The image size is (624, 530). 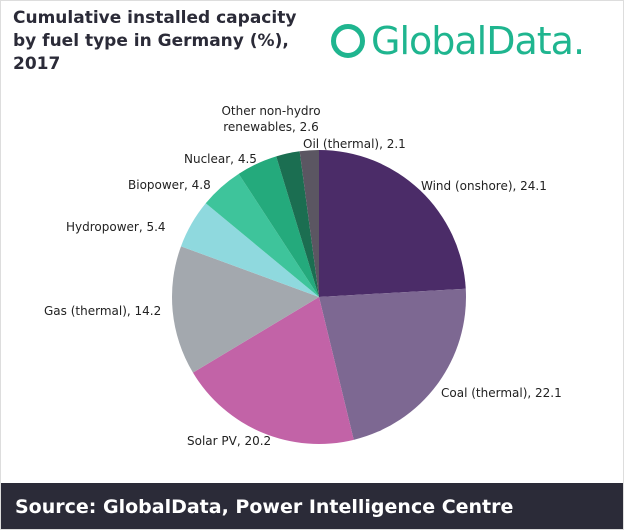 I want to click on data-label: Solar PV, 20.2, so click(x=229, y=441).